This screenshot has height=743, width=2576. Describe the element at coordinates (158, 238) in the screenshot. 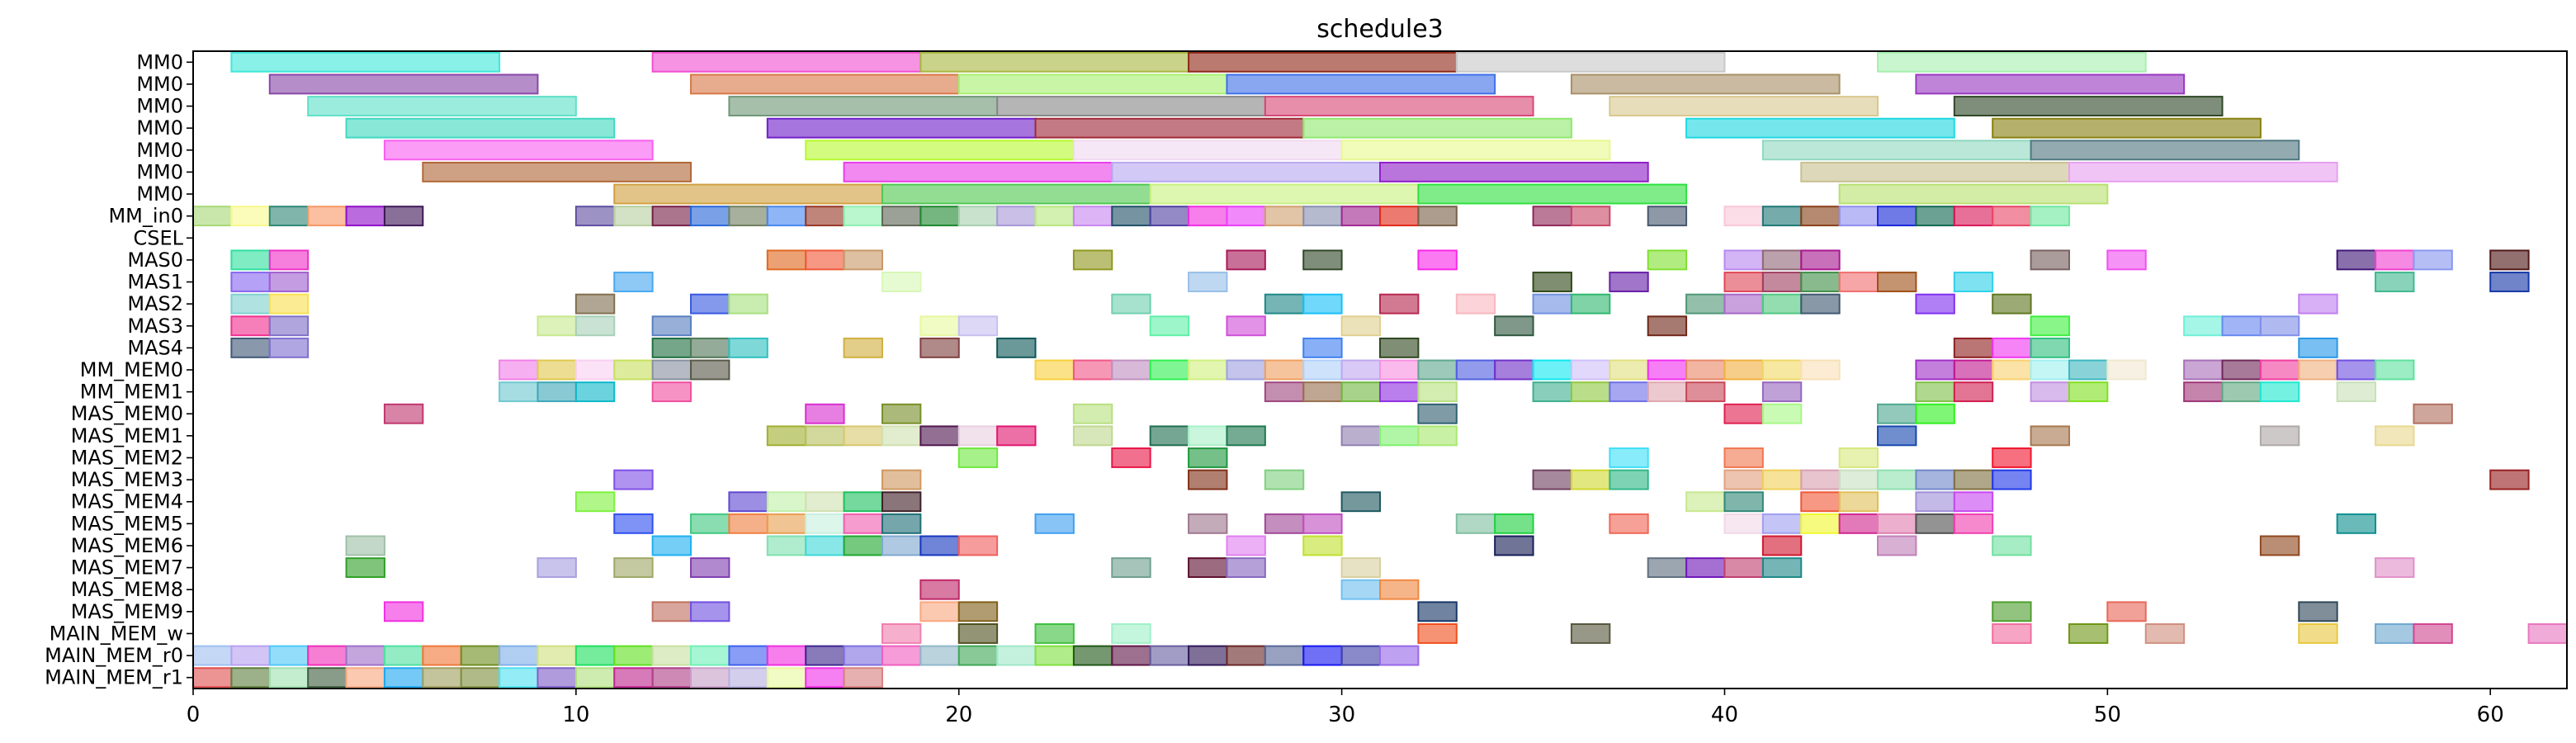

I see `y-tick-label: CSEL` at that location.